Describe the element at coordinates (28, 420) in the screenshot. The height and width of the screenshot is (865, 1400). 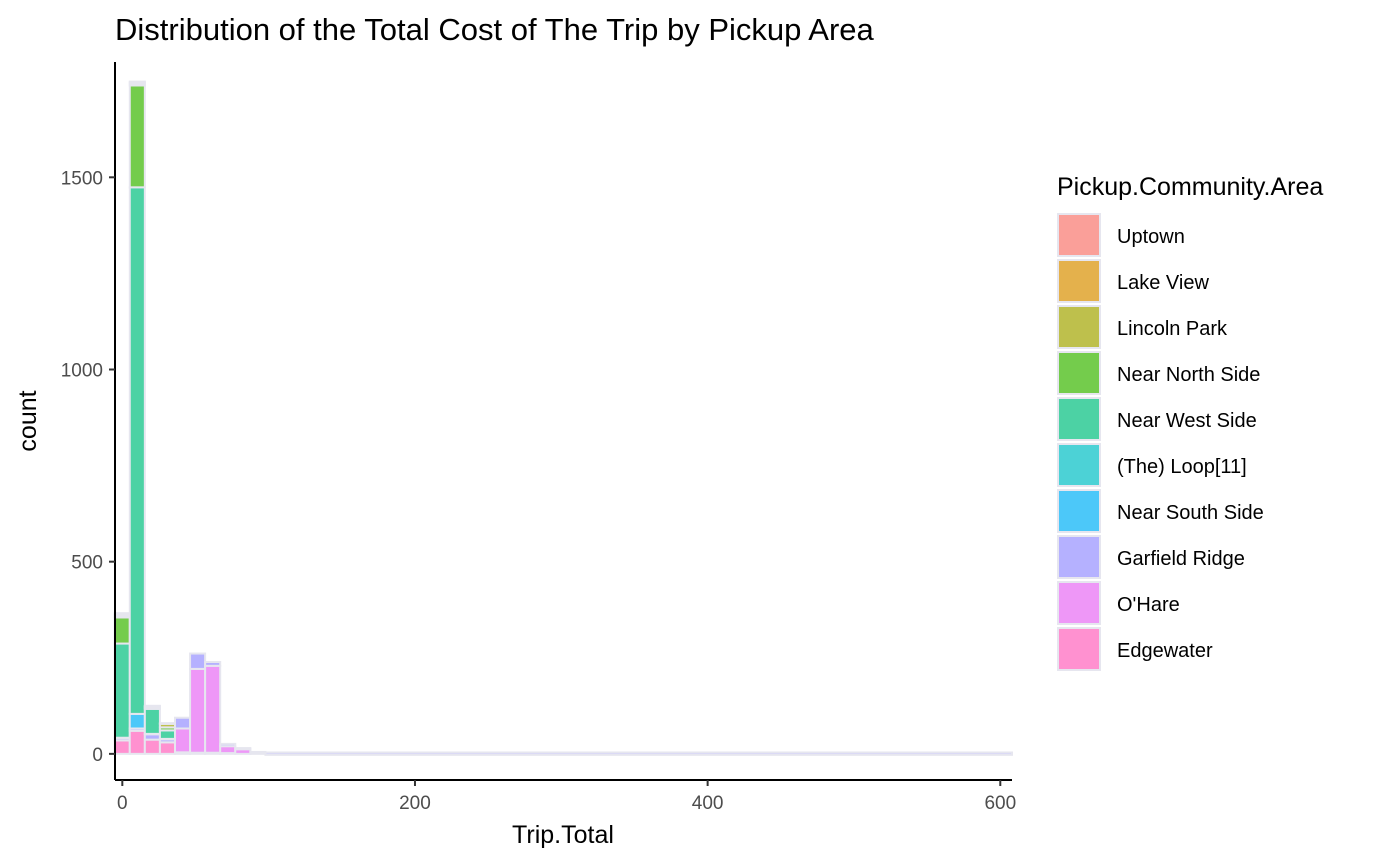
I see `y-axis-title: count` at that location.